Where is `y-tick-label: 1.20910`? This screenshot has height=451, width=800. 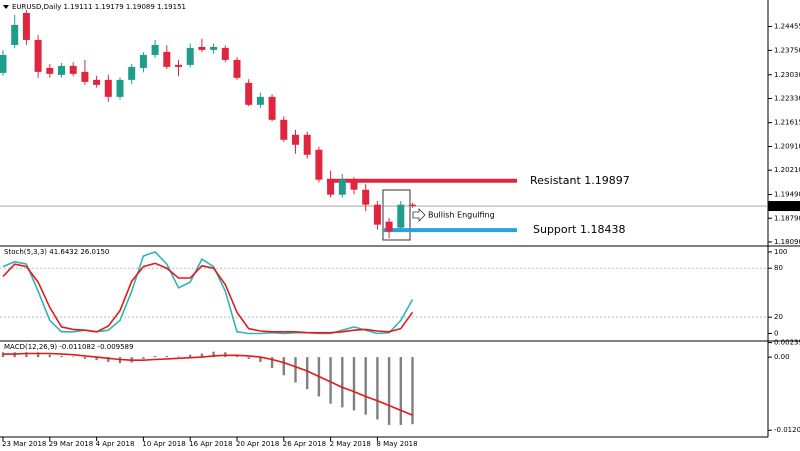
y-tick-label: 1.20910 is located at coordinates (787, 147).